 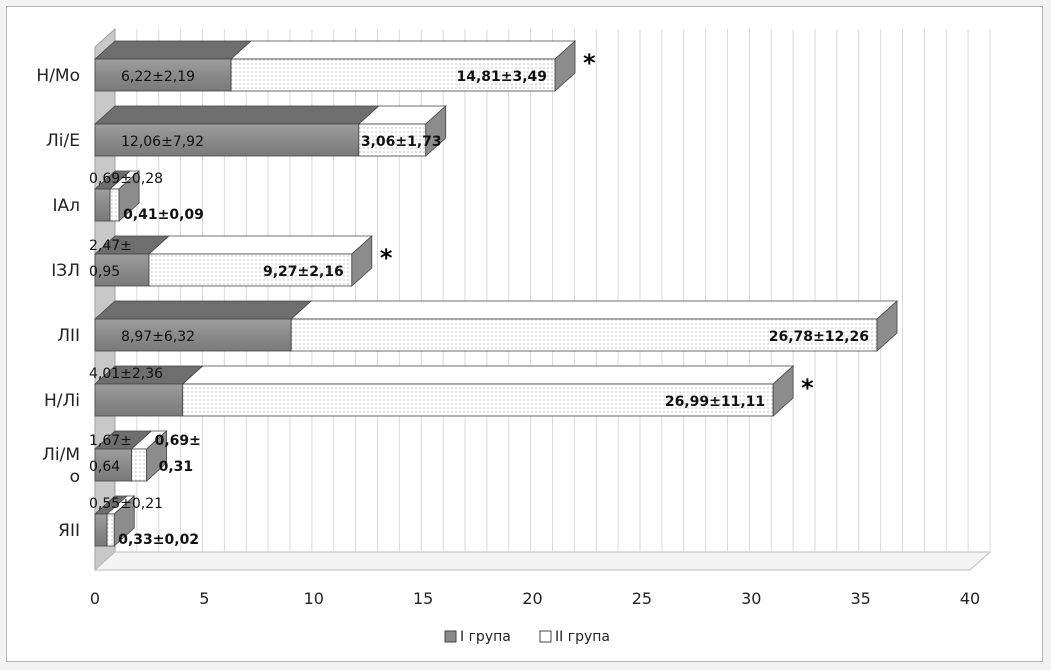 I want to click on category-label-line: Н/Лі, so click(x=62, y=401).